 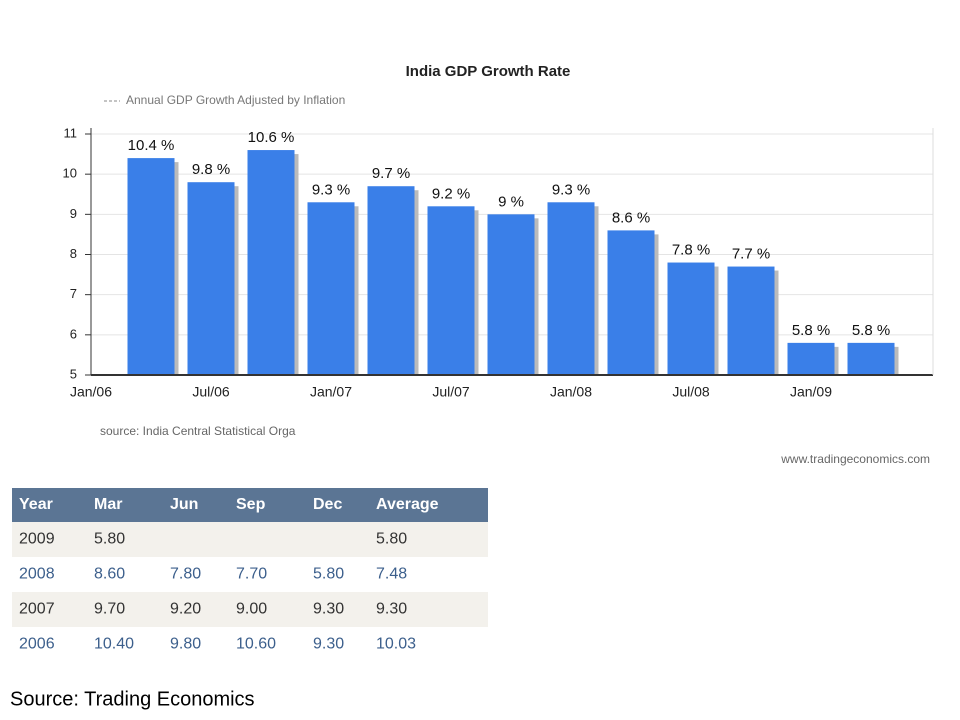 What do you see at coordinates (132, 699) in the screenshot?
I see `footer: Source: Trading Economics` at bounding box center [132, 699].